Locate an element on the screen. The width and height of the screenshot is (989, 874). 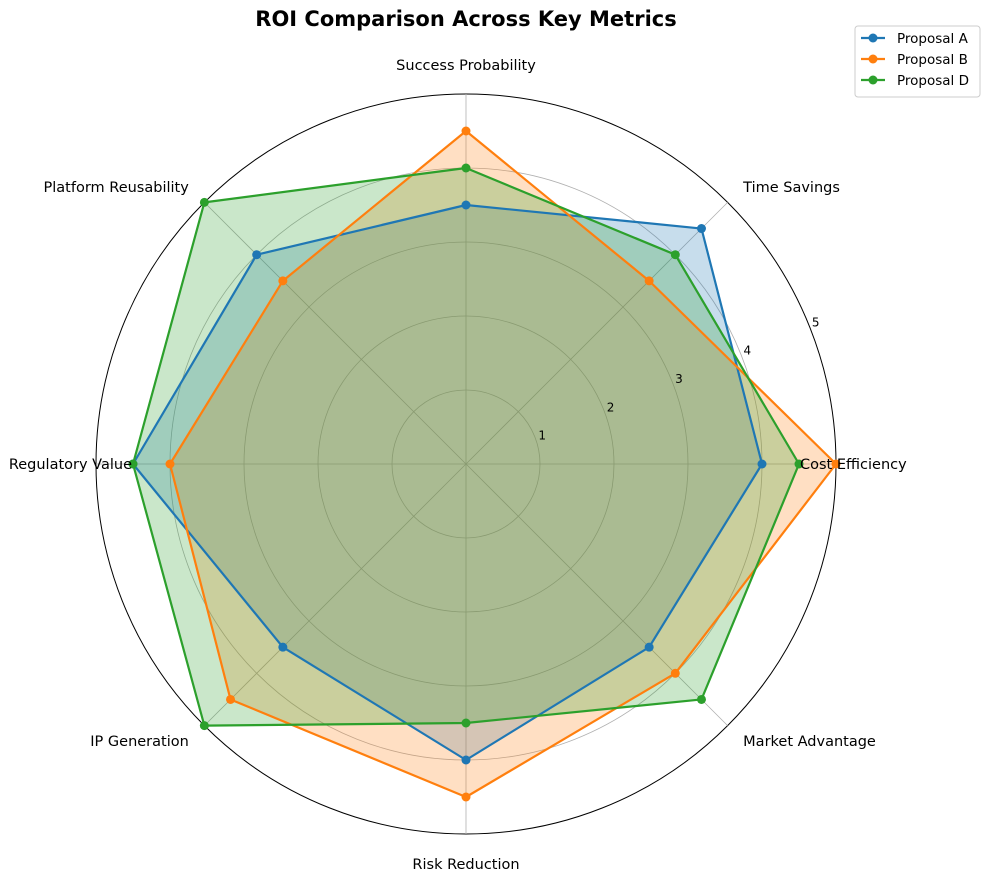
spoke-market-advantage is located at coordinates (596, 594).